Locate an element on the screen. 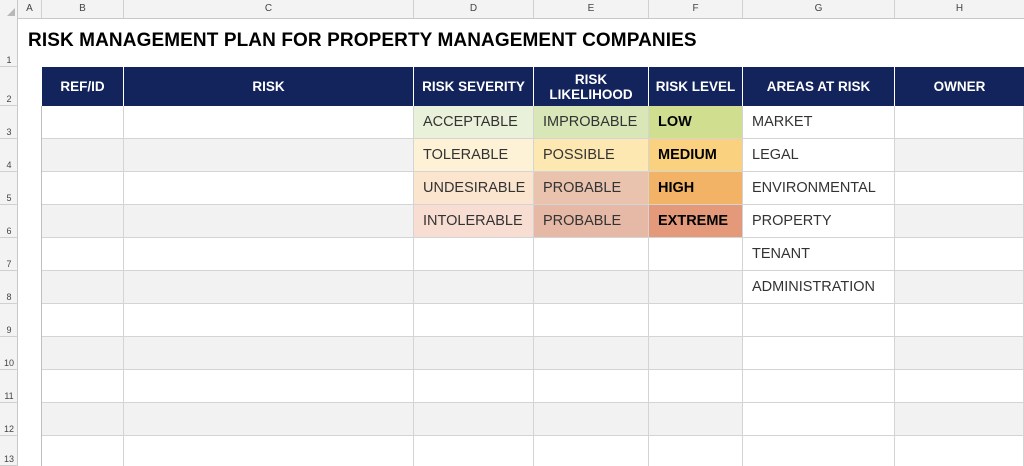 The image size is (1024, 466). header-risk-likelihood: RISK LIKELIHOOD is located at coordinates (591, 86).